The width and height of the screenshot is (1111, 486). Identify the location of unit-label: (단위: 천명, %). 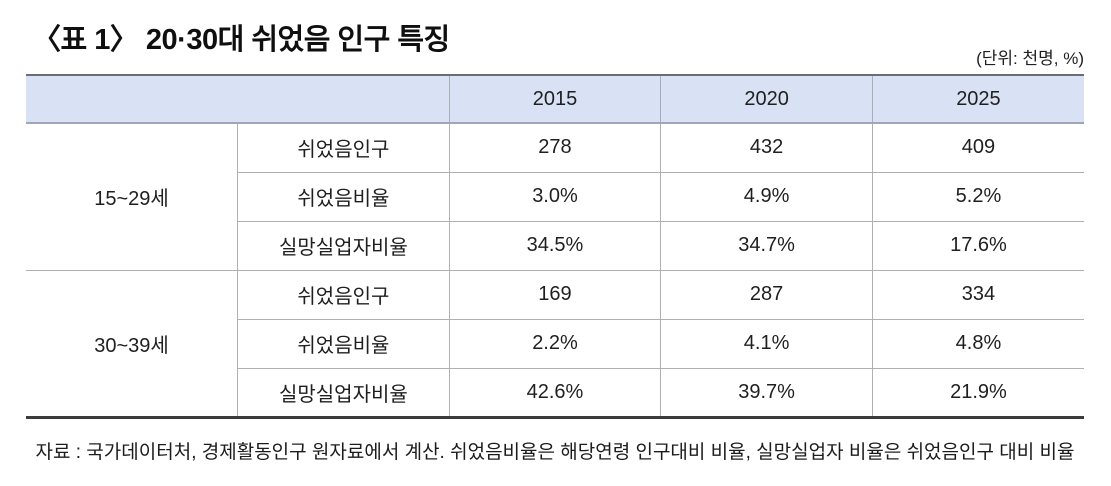
(1030, 58).